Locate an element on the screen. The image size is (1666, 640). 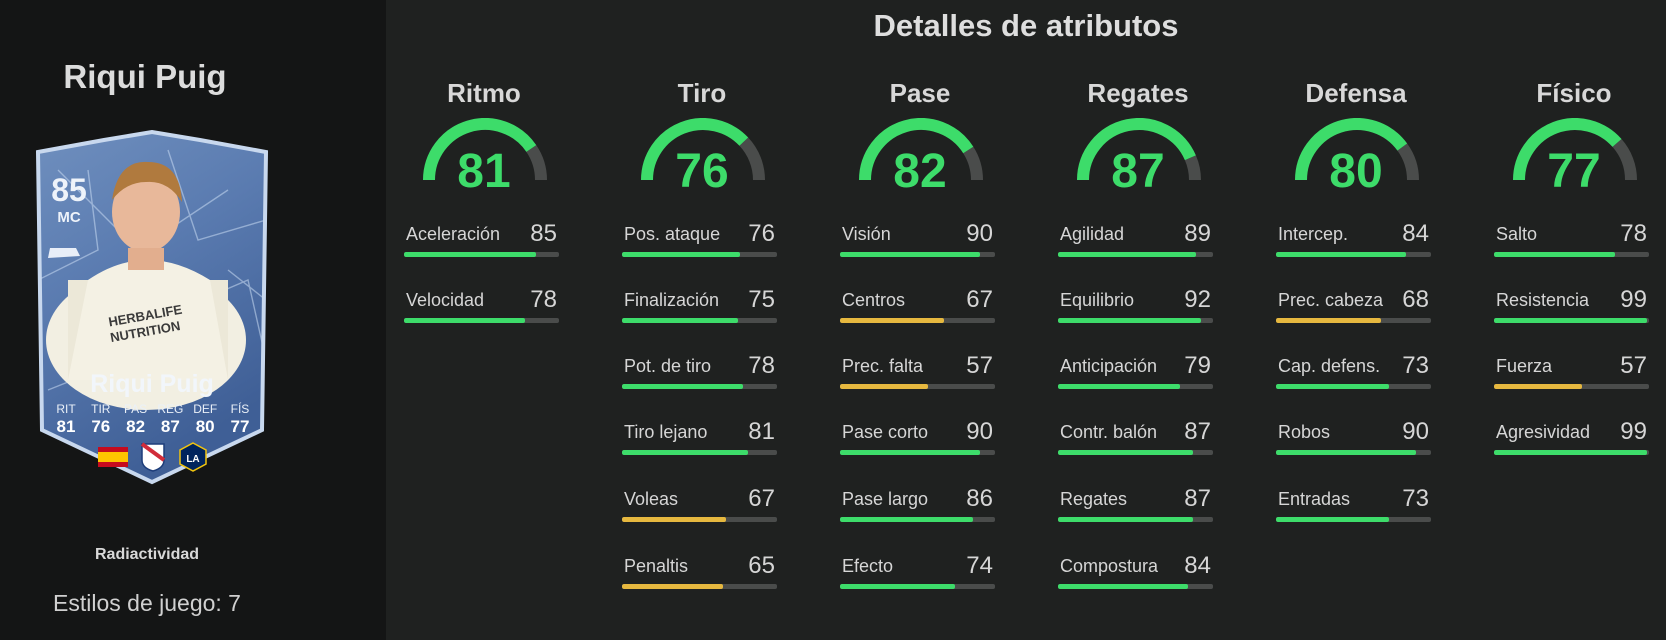
svg-text: LA is located at coordinates (192, 459).